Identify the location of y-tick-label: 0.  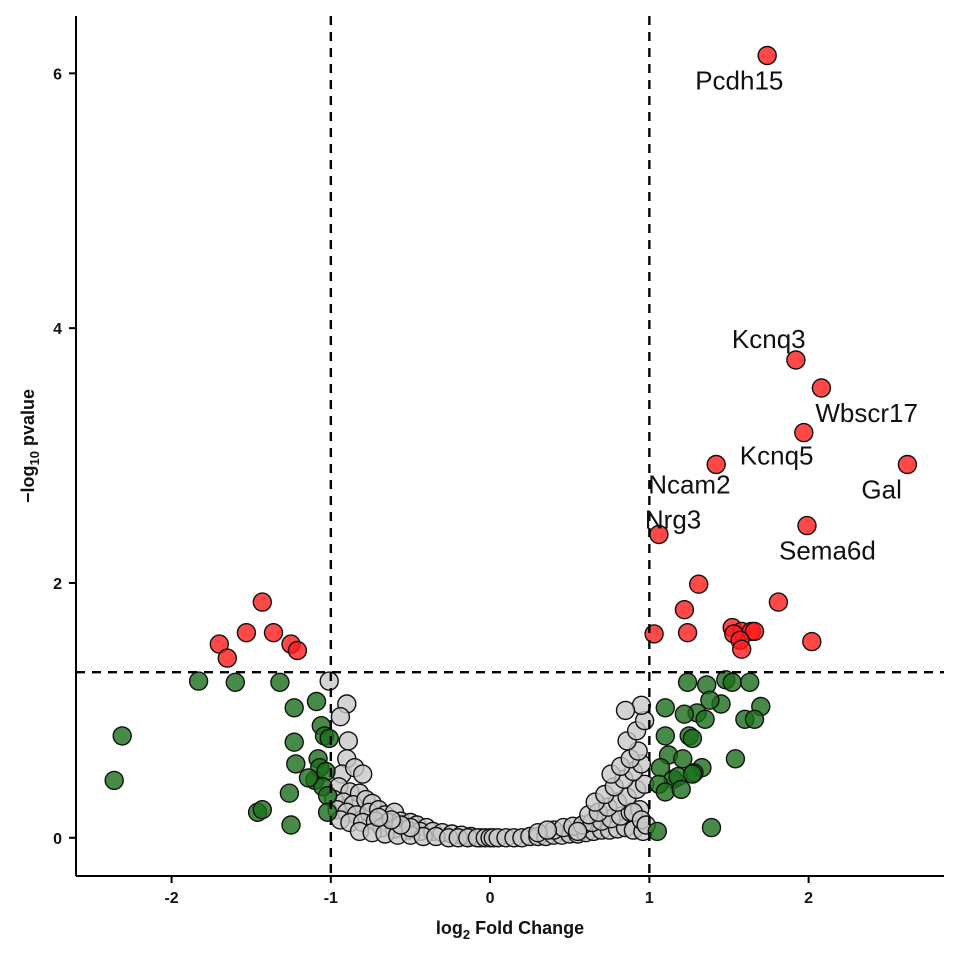
(57, 839).